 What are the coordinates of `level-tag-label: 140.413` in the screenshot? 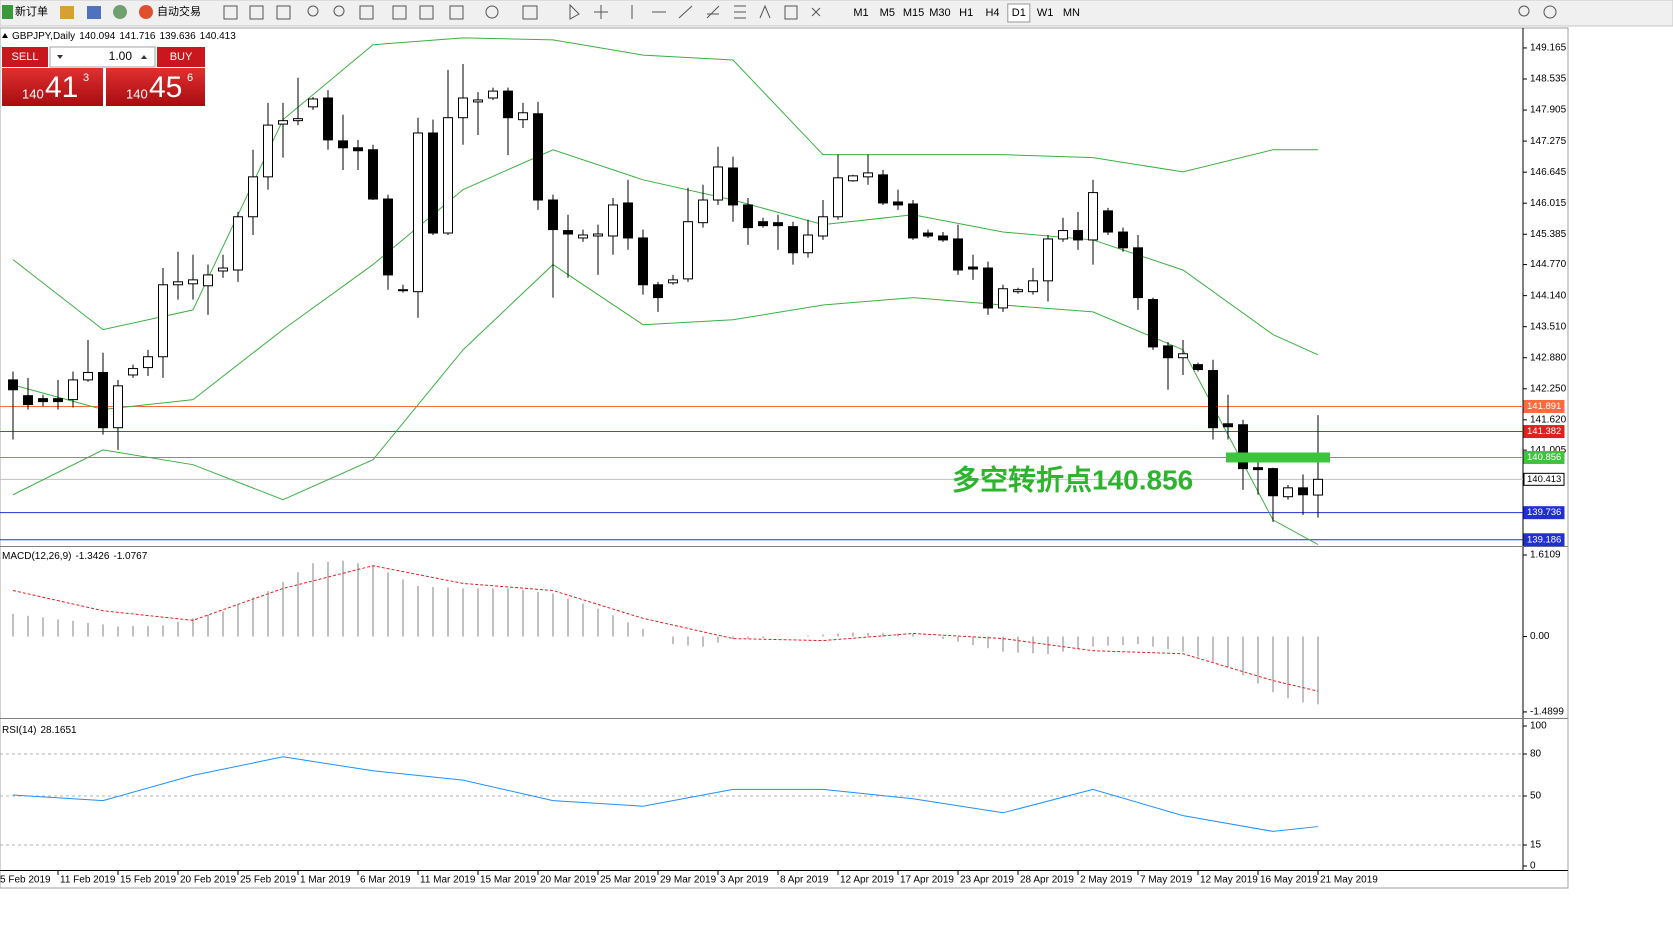 It's located at (1544, 479).